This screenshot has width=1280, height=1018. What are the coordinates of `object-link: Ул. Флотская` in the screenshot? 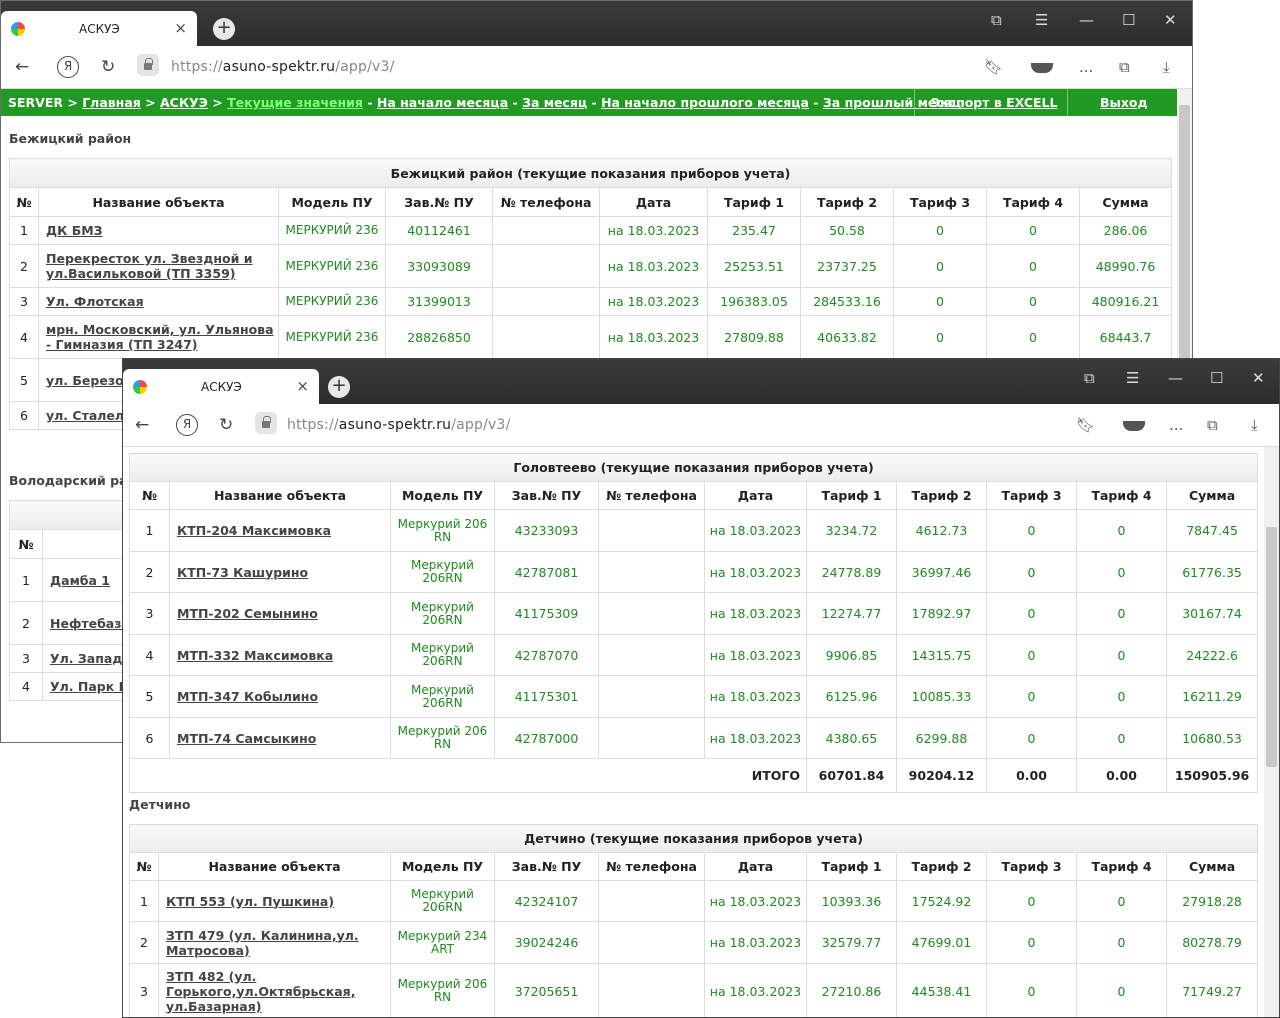 It's located at (95, 301).